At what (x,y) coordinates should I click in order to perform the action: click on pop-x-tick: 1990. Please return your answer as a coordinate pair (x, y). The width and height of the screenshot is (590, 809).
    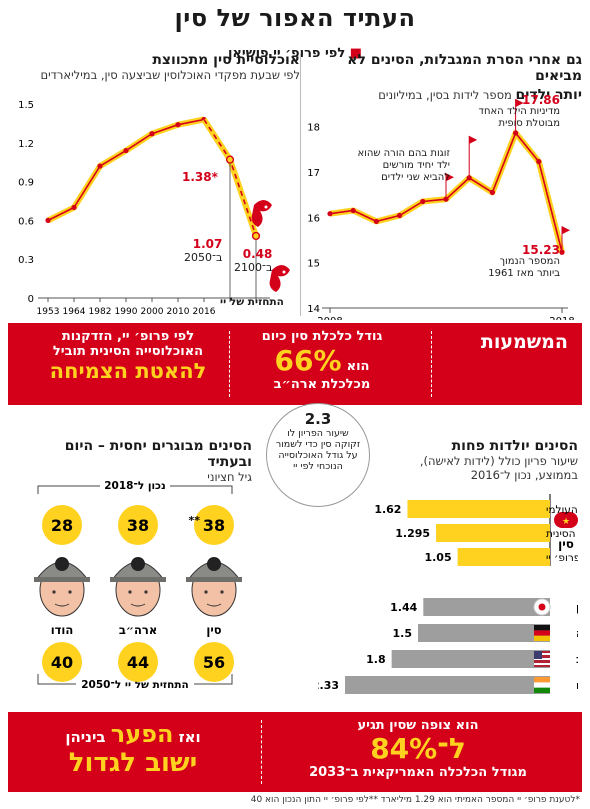
    Looking at the image, I should click on (126, 312).